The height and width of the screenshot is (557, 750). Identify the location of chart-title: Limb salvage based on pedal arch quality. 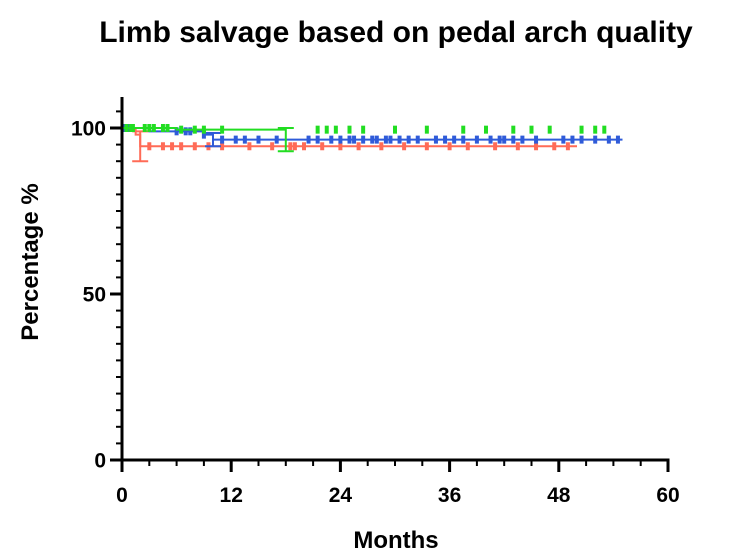
(396, 32).